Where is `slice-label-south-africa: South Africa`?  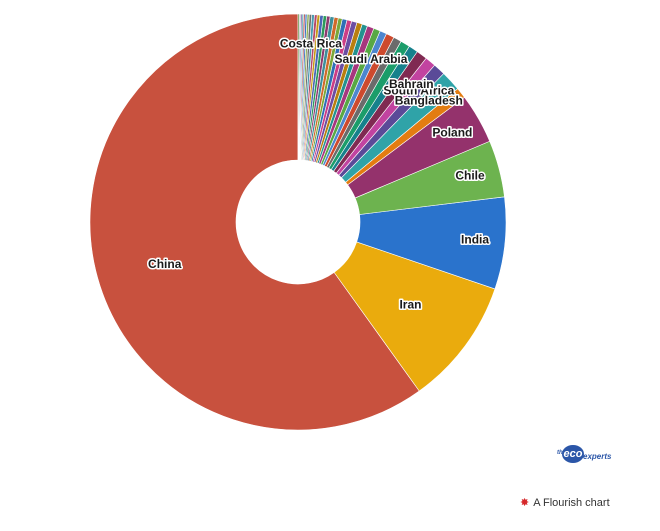
slice-label-south-africa: South Africa is located at coordinates (418, 90).